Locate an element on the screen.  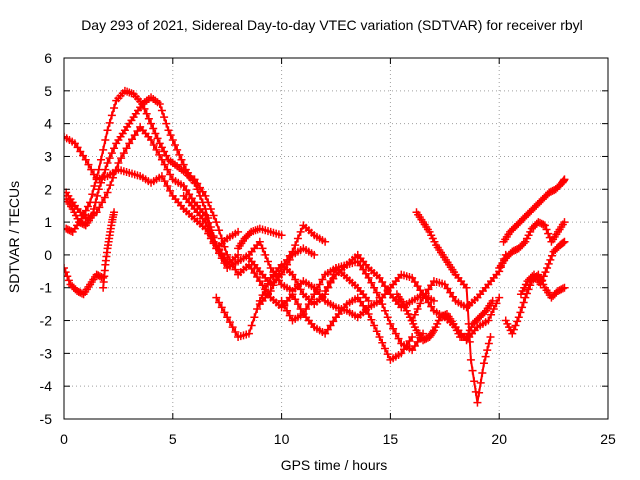
series-line is located at coordinates (459, 287).